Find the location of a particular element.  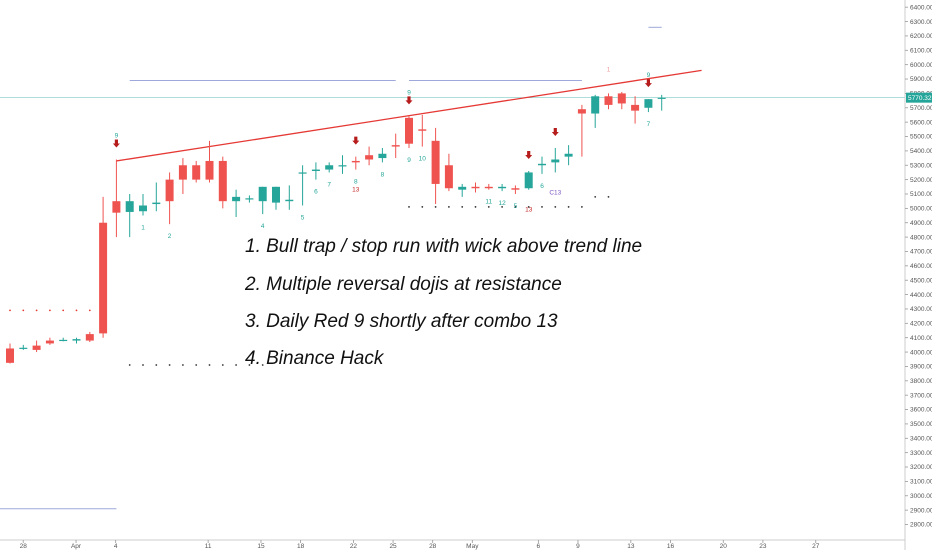

annotation-3: 3. Daily Red 9 shortly after combo 13 is located at coordinates (401, 321).